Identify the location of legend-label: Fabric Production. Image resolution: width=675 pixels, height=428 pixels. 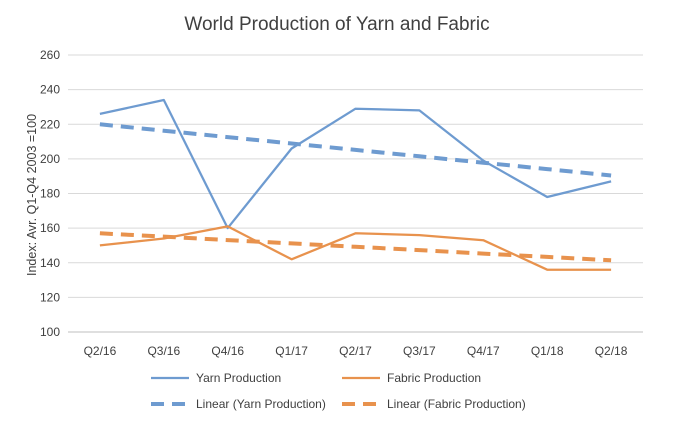
(434, 378).